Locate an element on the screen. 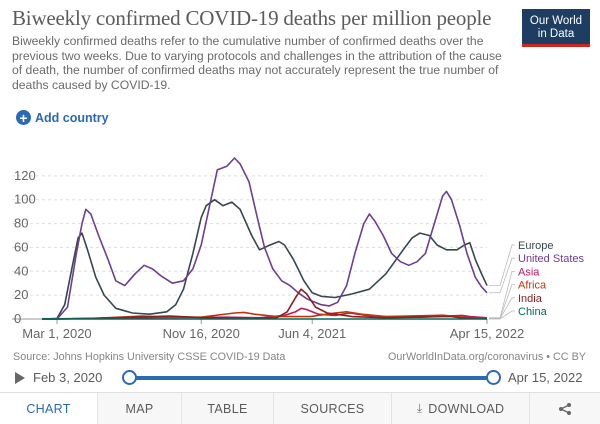 The height and width of the screenshot is (424, 600). download-icon: ⤓ is located at coordinates (420, 408).